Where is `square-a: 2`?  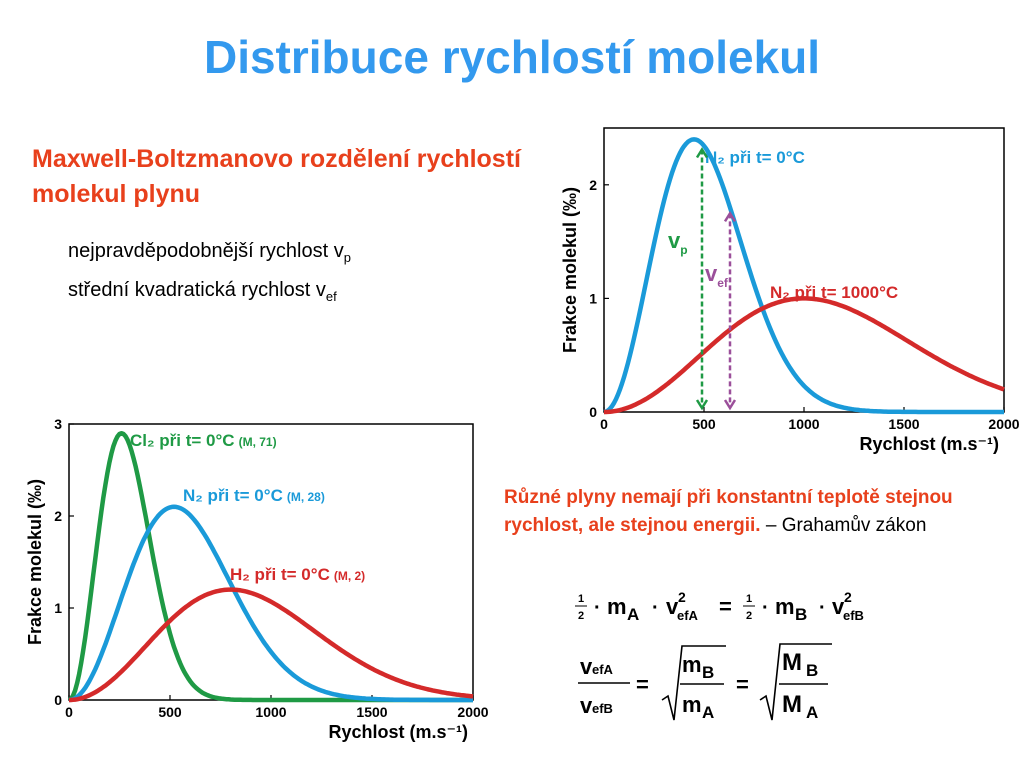 square-a: 2 is located at coordinates (682, 597).